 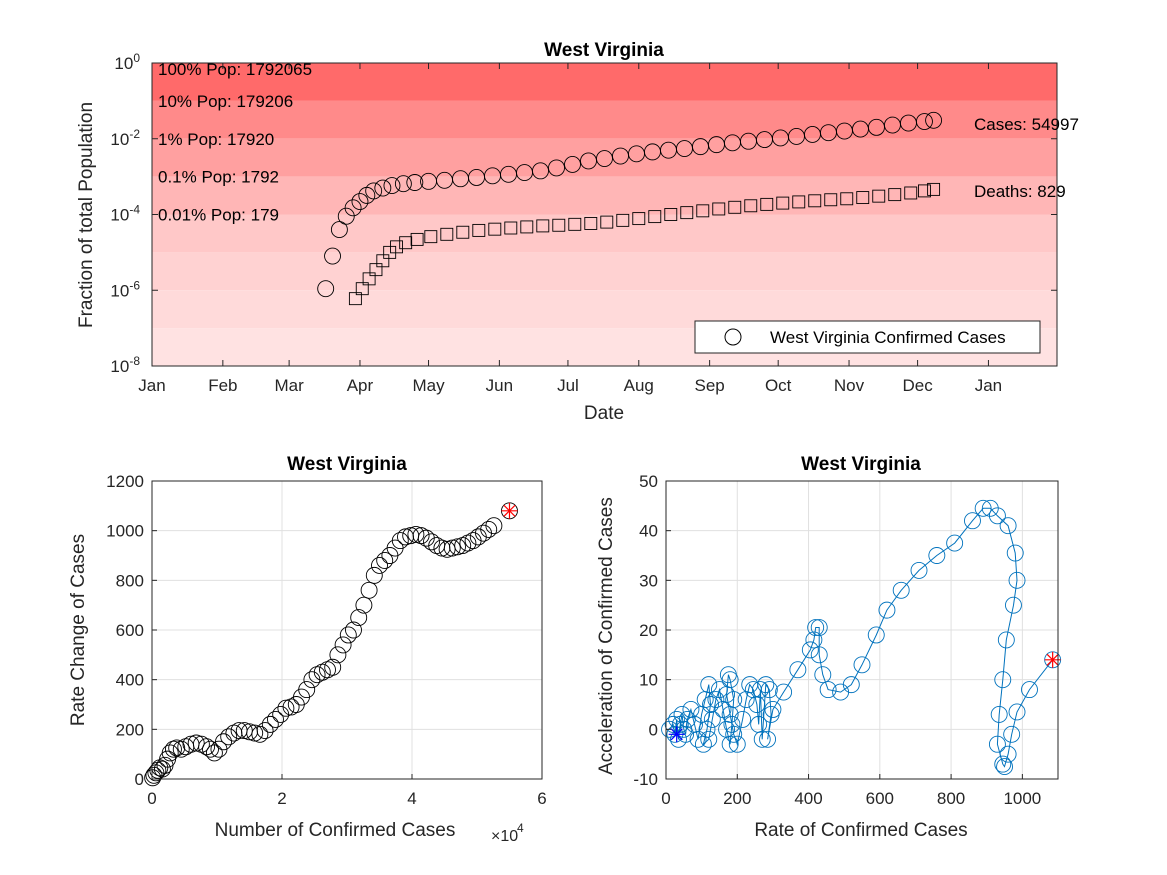 I want to click on top-legend: West Virginia Confirmed Cases, so click(x=867, y=337).